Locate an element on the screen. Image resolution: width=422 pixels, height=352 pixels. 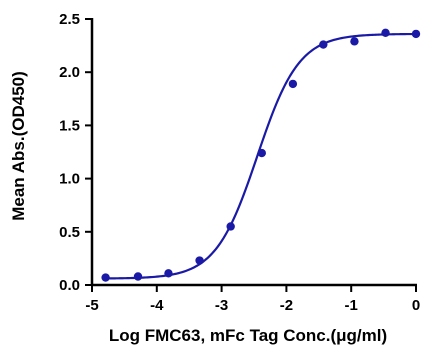
y-tick-label: 0.5 is located at coordinates (69, 232).